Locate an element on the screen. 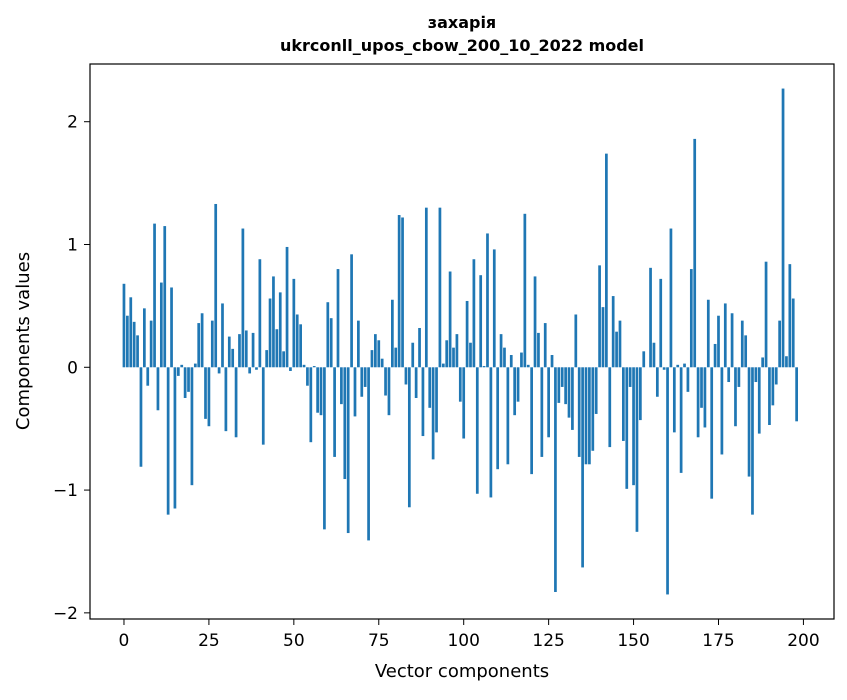 This screenshot has width=847, height=700. x-axis-label: Vector components is located at coordinates (462, 671).